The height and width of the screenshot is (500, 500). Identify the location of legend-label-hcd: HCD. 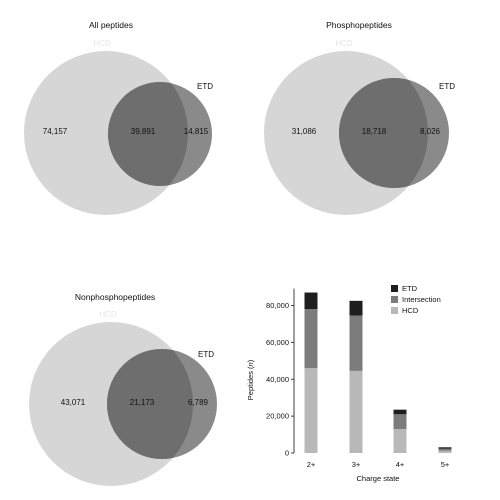
(410, 310).